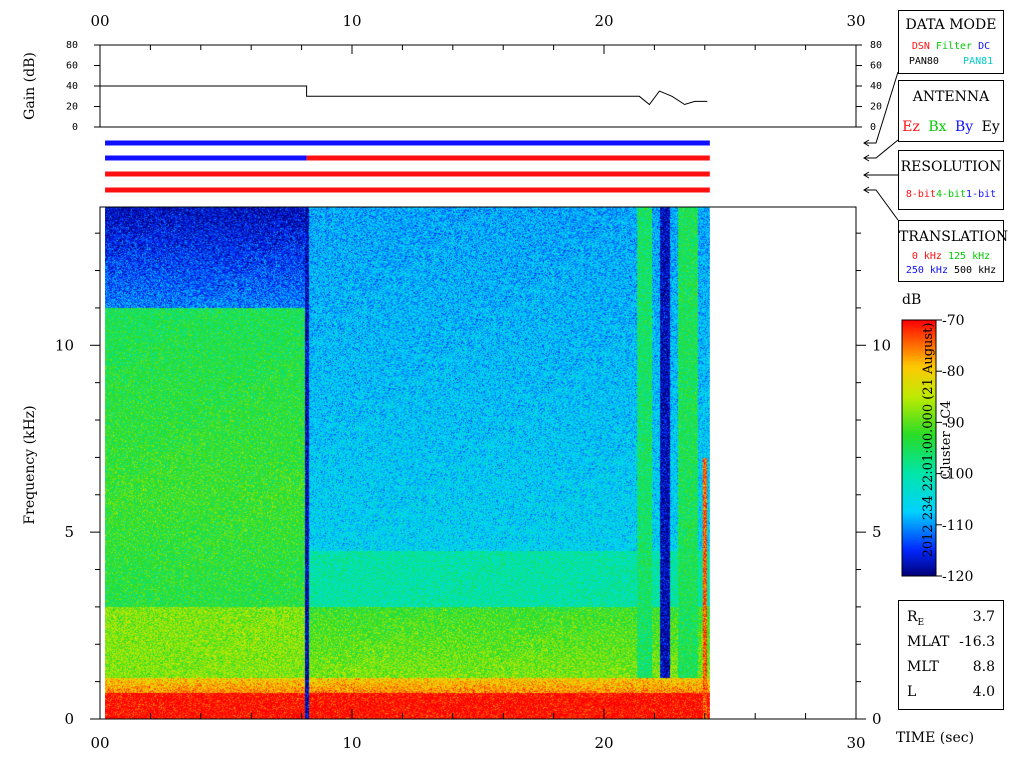  I want to click on info-value-mlt: 8.8, so click(983, 667).